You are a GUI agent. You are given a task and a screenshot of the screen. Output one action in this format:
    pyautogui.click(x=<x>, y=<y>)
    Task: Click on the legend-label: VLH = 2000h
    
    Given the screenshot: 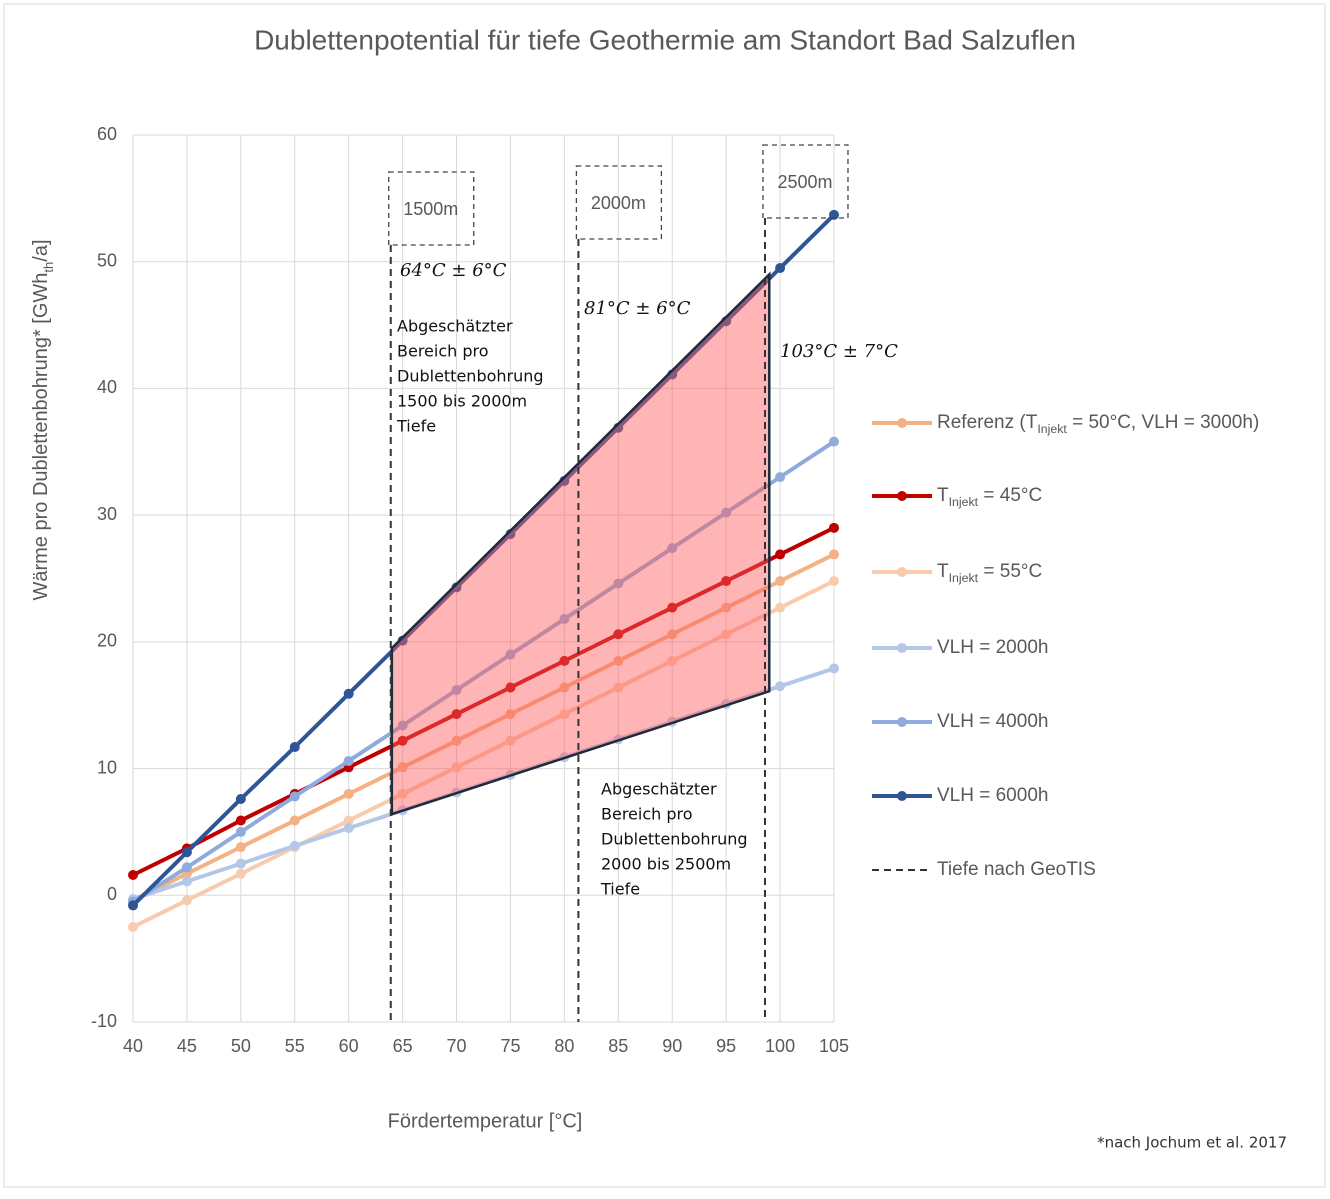 What is the action you would take?
    pyautogui.click(x=992, y=647)
    